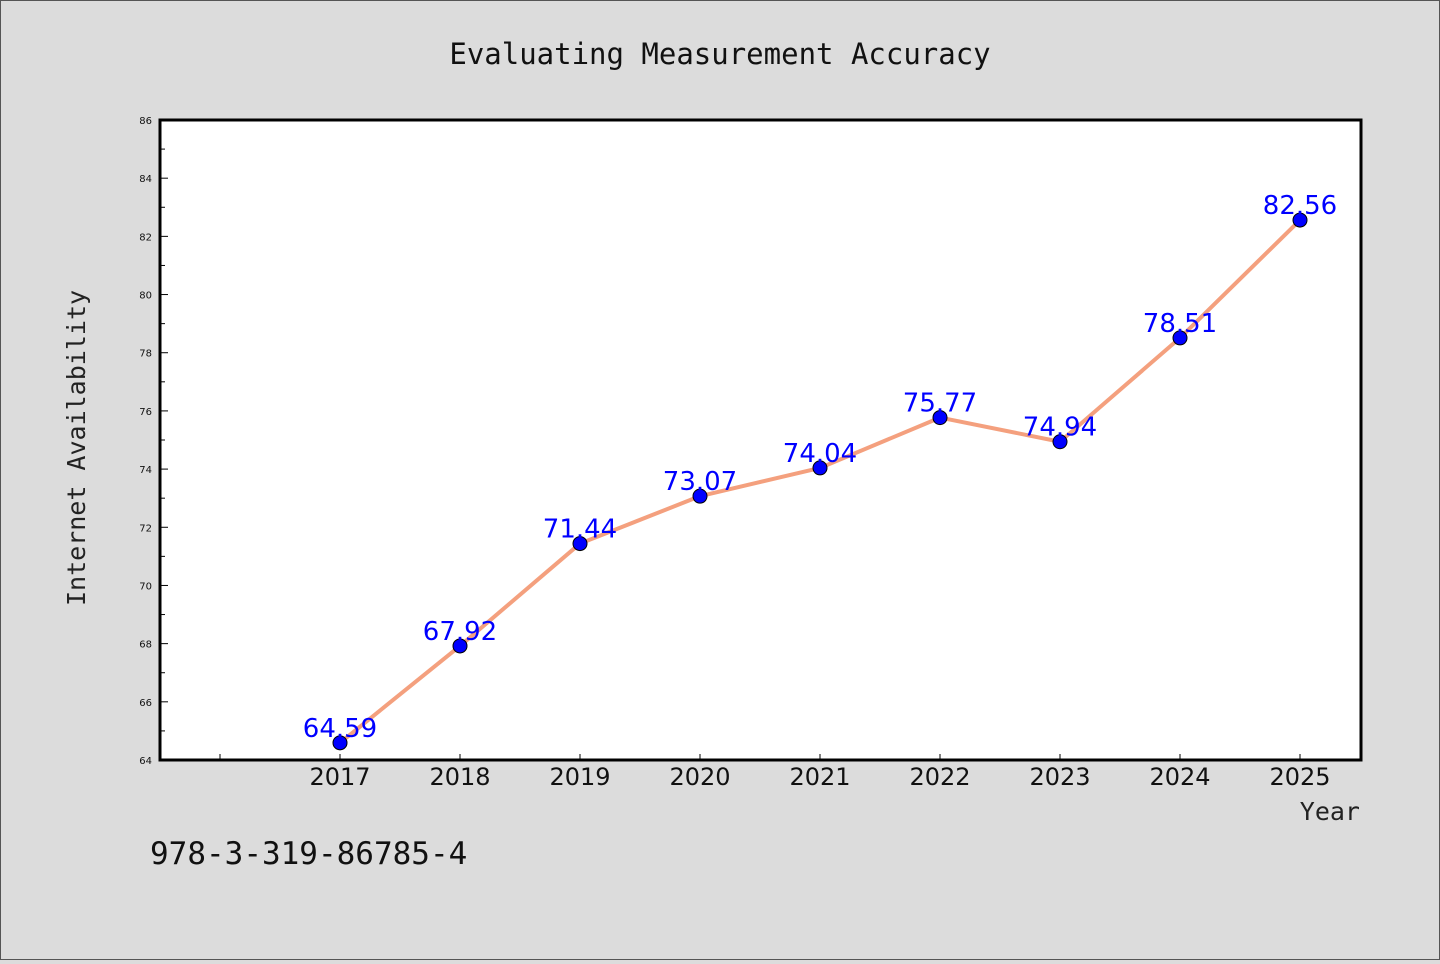  Describe the element at coordinates (719, 54) in the screenshot. I see `chart-title: Evaluating Measurement Accuracy` at that location.